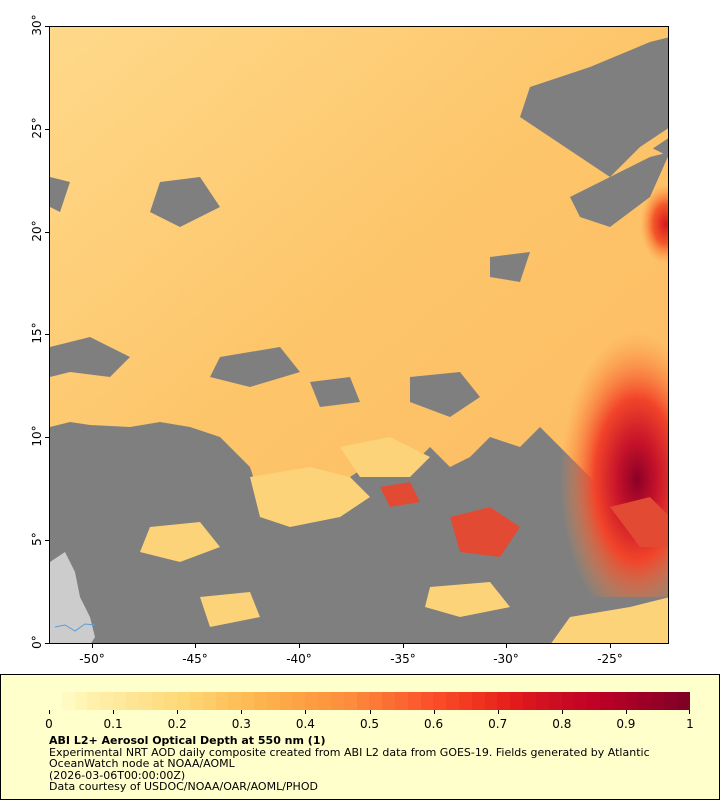  Describe the element at coordinates (434, 724) in the screenshot. I see `colorbar-label: 0.6` at that location.